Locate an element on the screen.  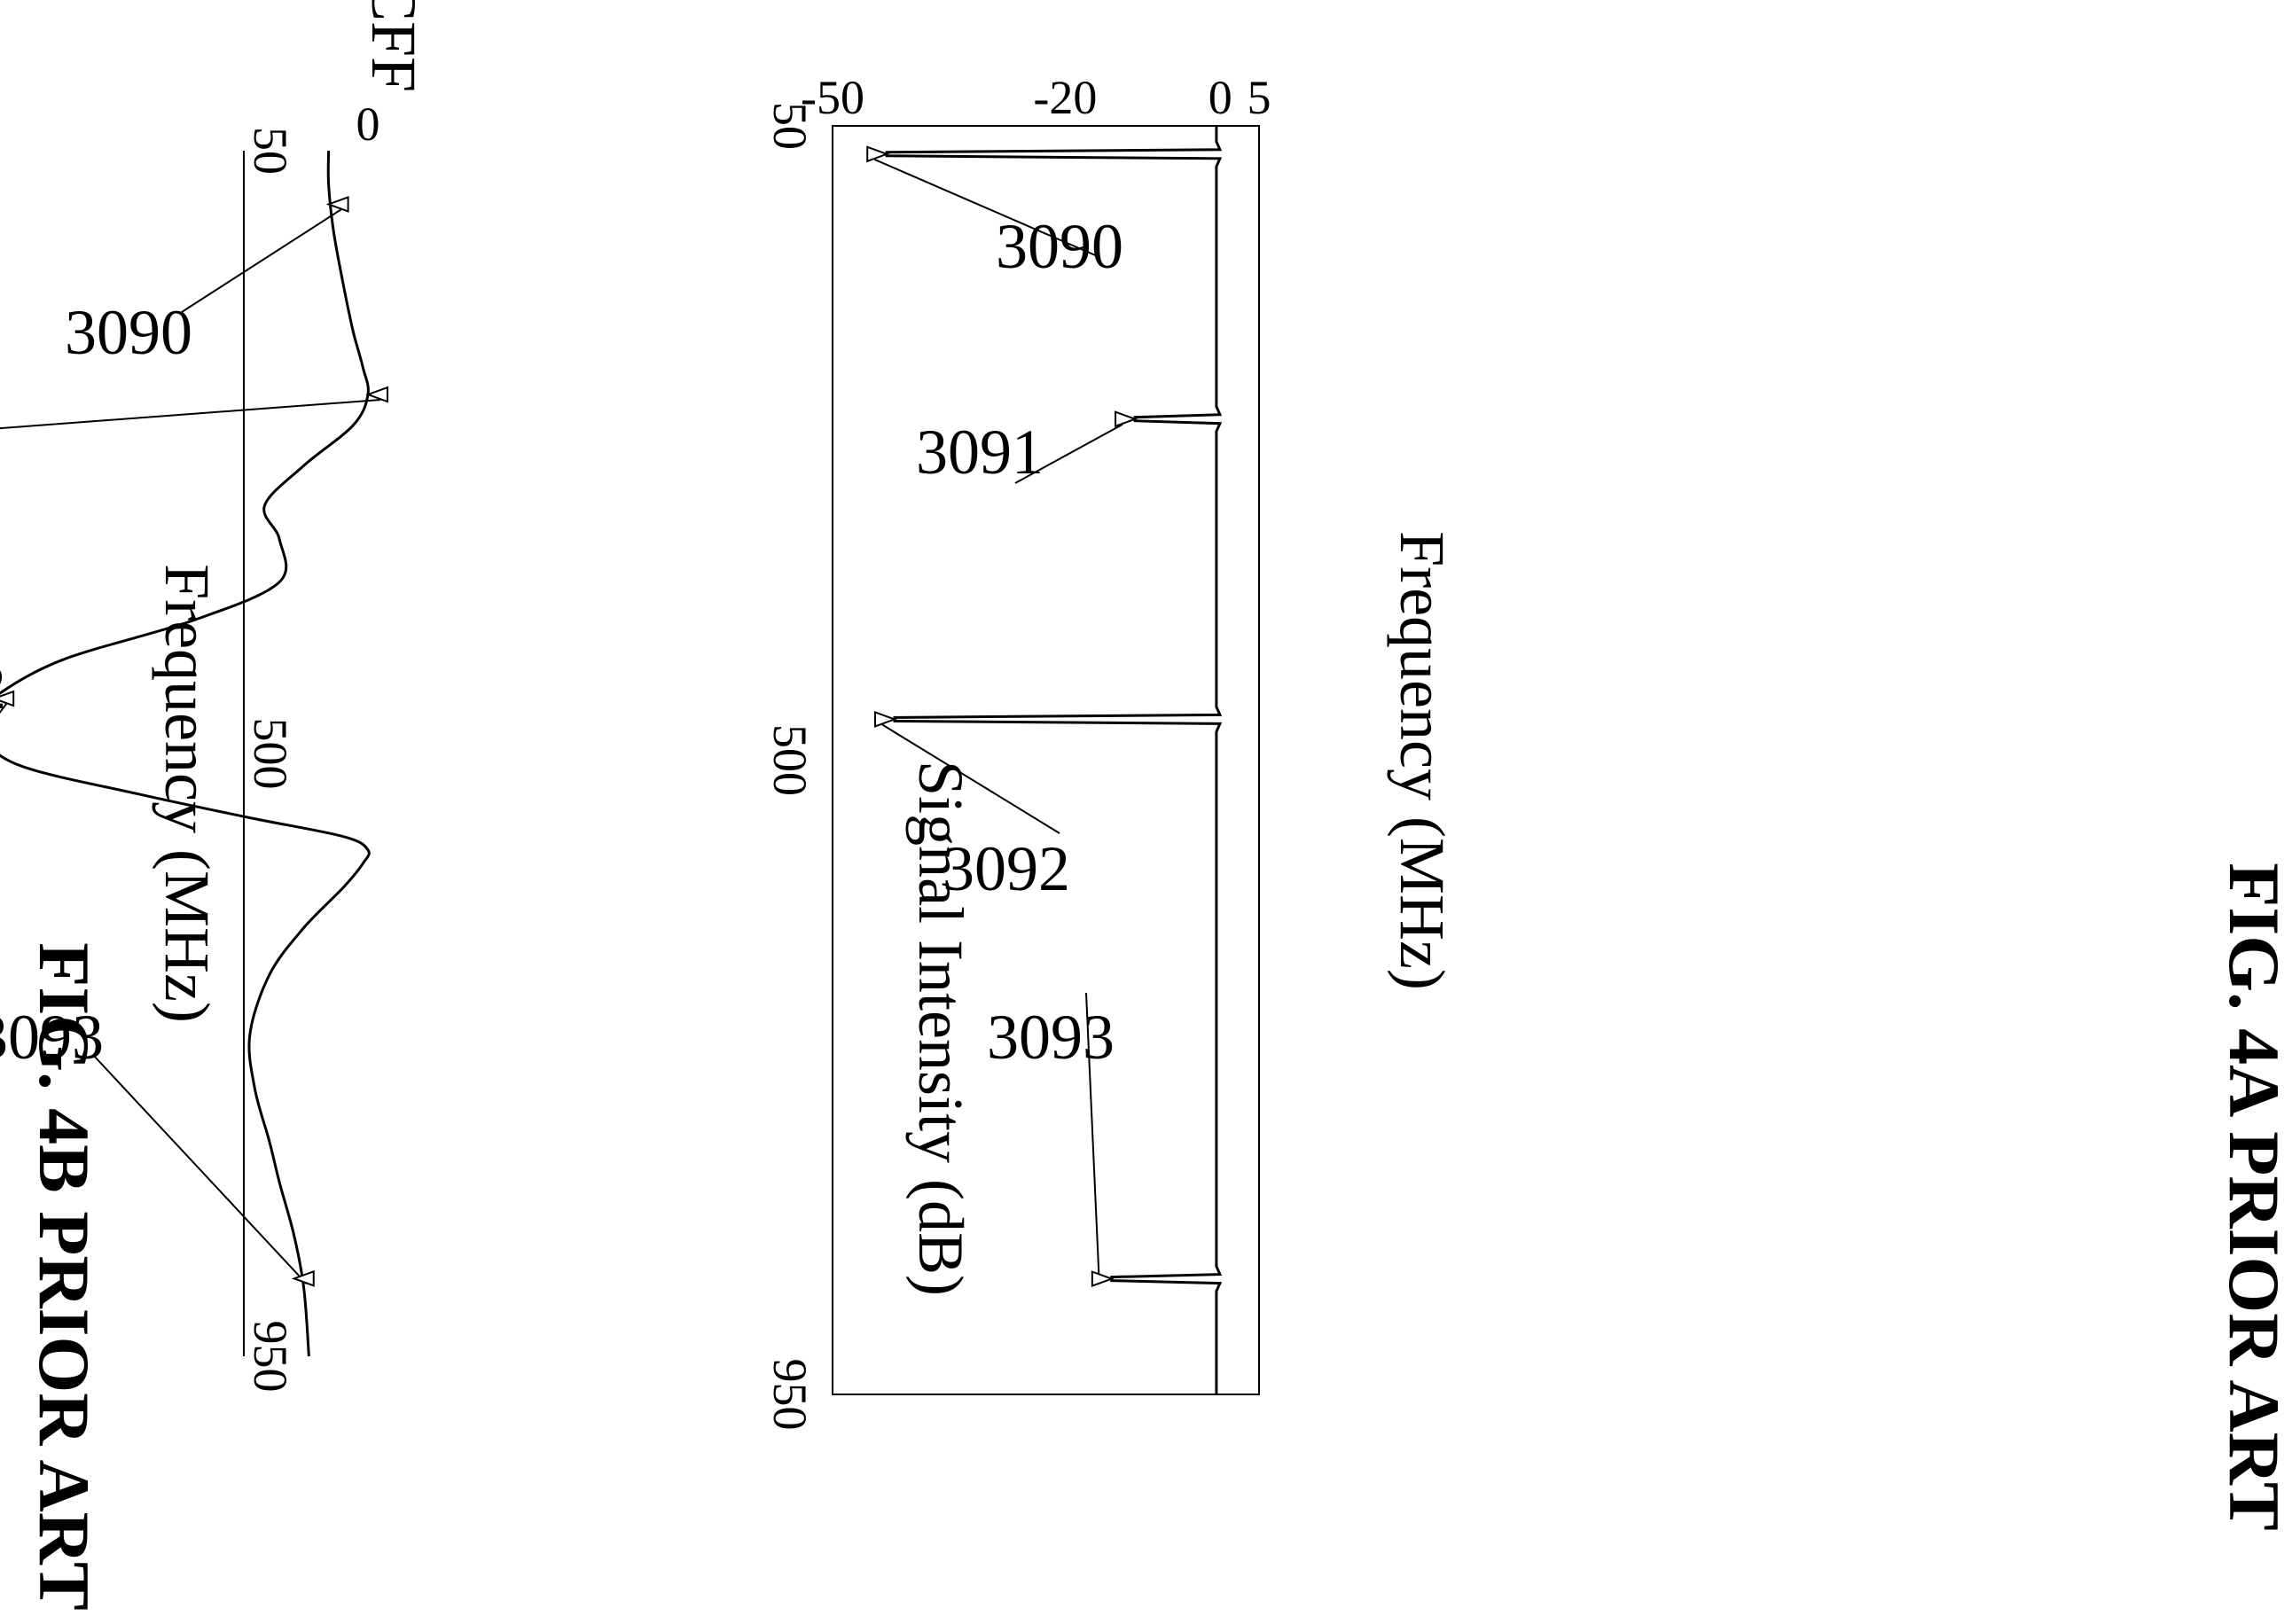
fig-4a-plot-frame is located at coordinates (1046, 760).